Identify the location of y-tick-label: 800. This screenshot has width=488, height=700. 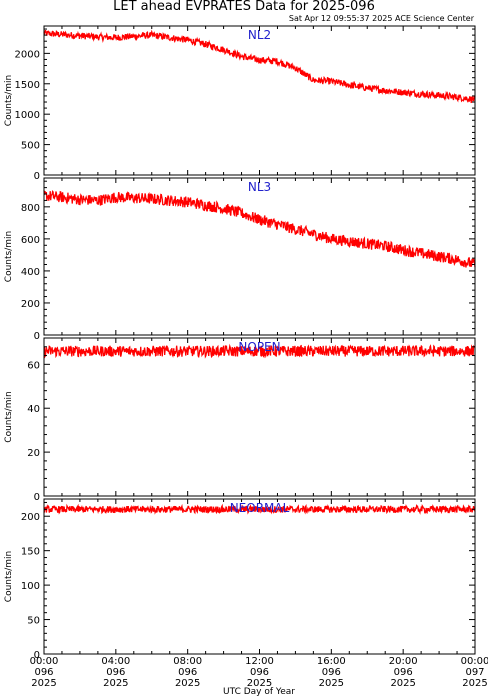
(30, 208).